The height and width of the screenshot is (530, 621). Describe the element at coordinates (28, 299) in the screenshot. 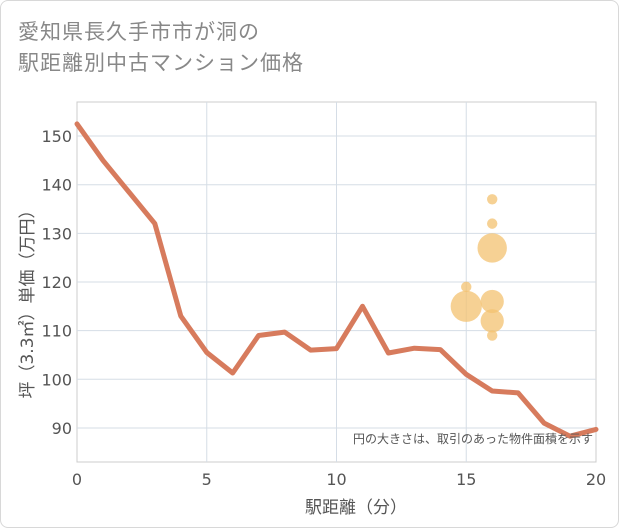

I see `y-axis-label: 坪（3.3㎡）単価（万円）` at that location.